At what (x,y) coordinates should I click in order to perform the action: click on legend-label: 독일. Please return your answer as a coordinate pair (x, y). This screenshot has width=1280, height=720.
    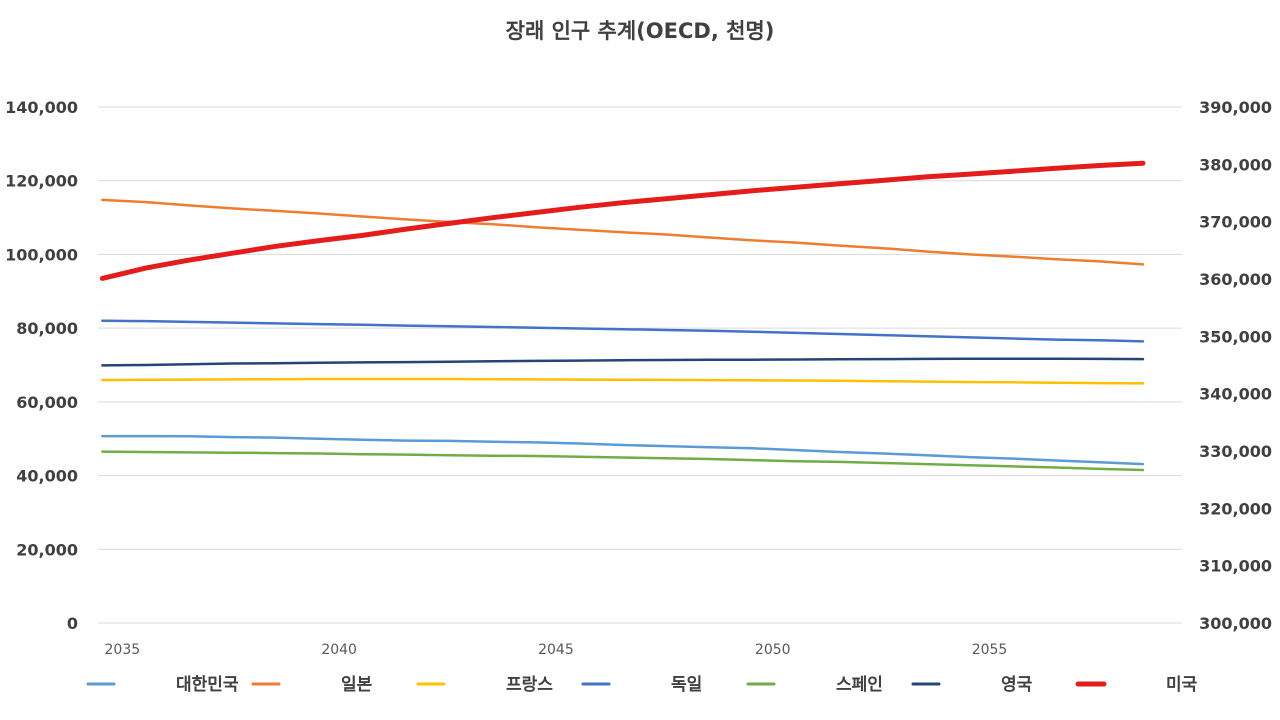
    Looking at the image, I should click on (686, 685).